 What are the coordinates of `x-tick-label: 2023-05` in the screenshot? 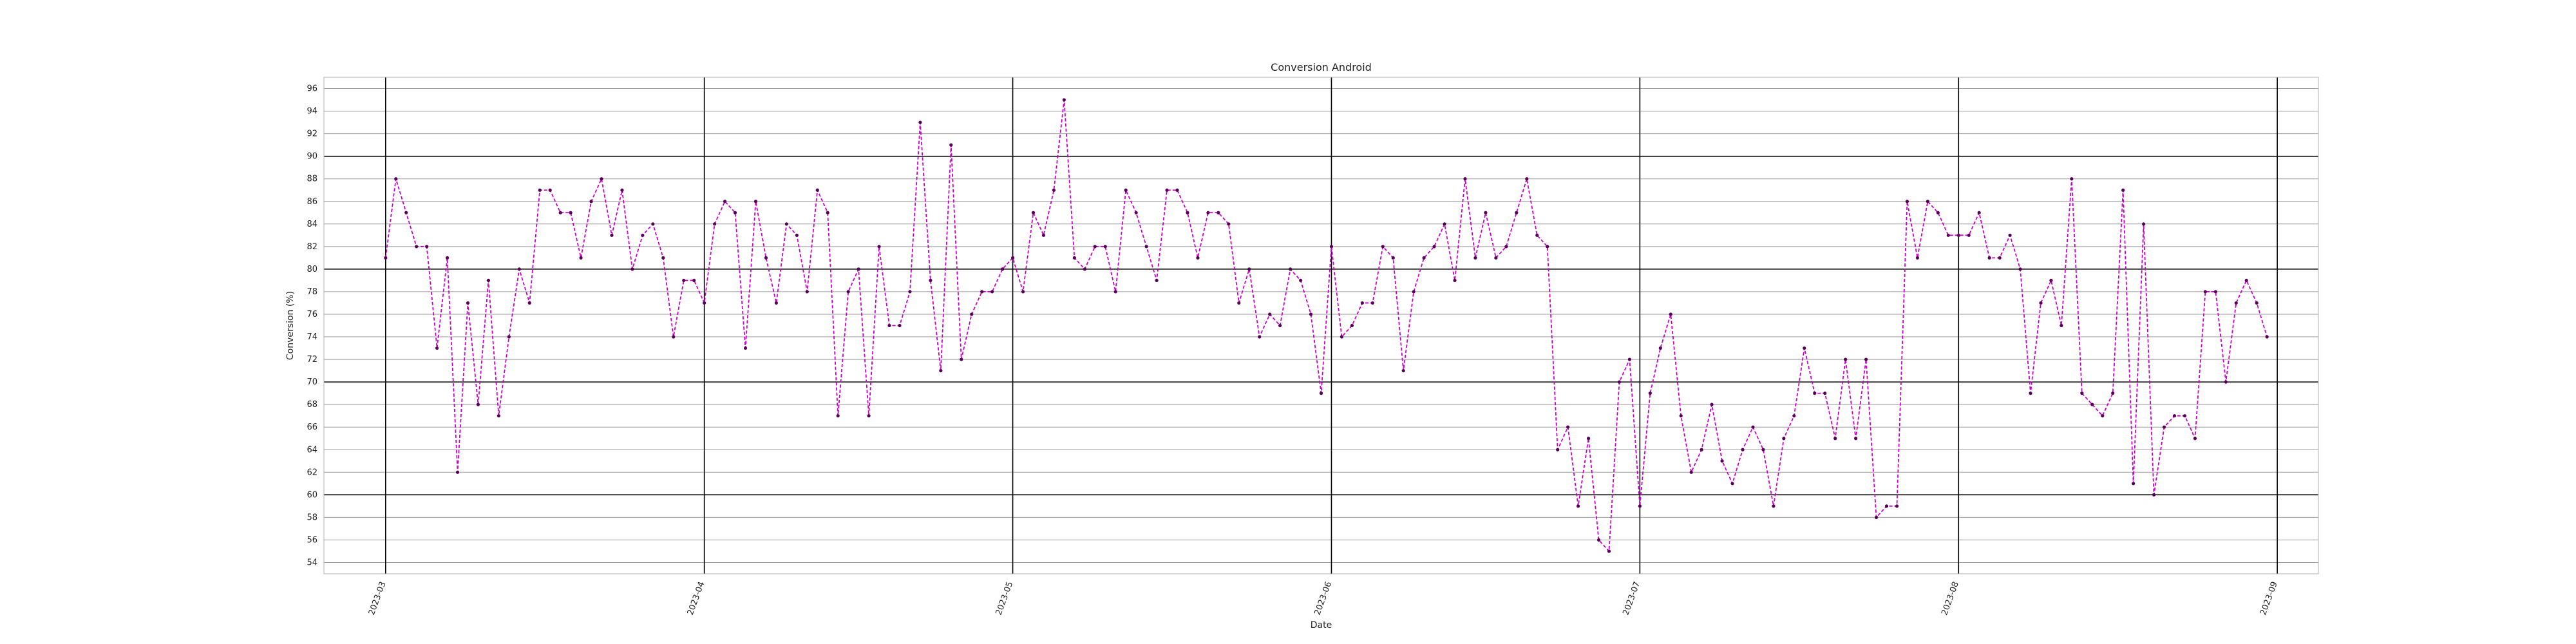 It's located at (1005, 598).